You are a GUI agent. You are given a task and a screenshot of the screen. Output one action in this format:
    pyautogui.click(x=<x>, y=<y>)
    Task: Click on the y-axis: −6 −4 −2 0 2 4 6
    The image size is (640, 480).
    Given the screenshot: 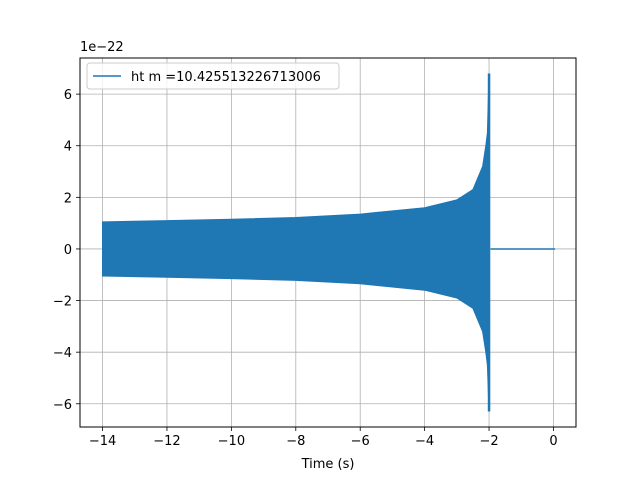 What is the action you would take?
    pyautogui.click(x=66, y=250)
    